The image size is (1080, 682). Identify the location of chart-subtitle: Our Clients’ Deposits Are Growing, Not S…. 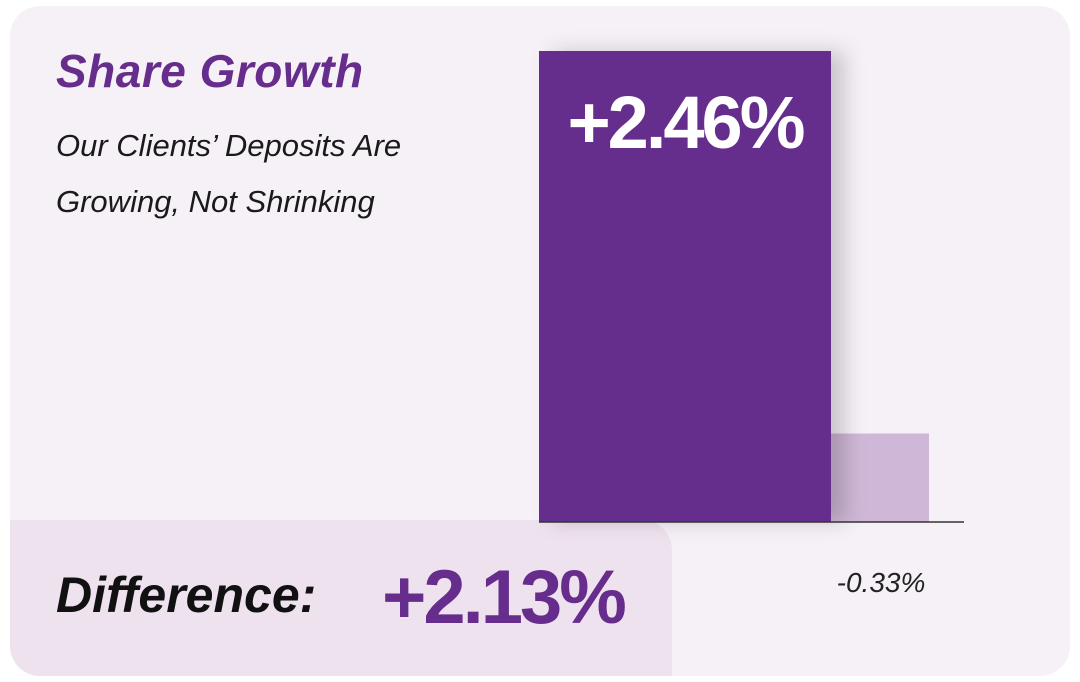
(229, 173).